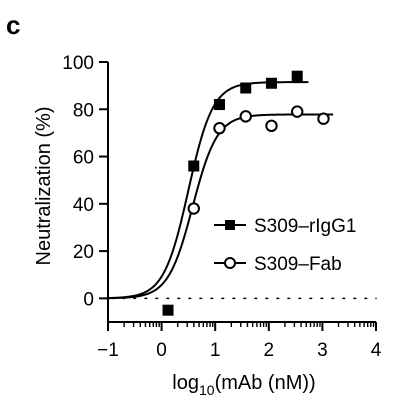  I want to click on legend-marker-rigg1, so click(230, 225).